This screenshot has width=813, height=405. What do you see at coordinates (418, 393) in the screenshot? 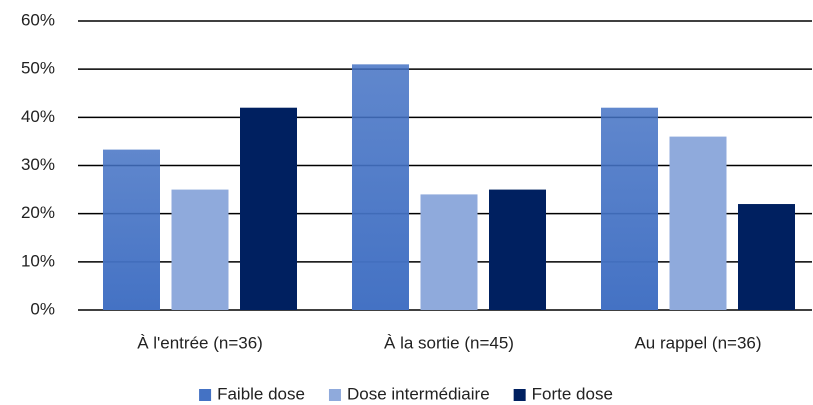
I see `legend-label: Dose intermédiaire` at bounding box center [418, 393].